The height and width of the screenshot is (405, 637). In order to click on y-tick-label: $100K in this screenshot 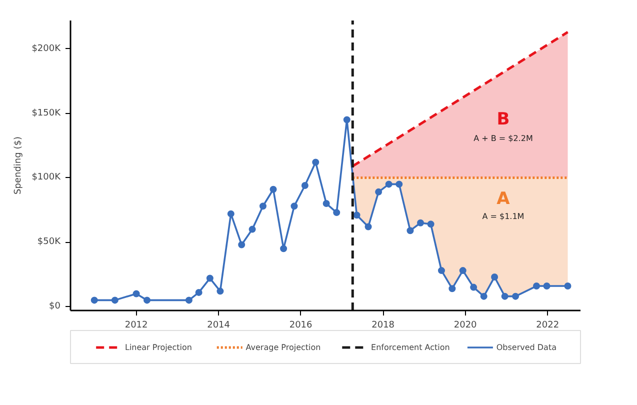, I will do `click(47, 177)`.